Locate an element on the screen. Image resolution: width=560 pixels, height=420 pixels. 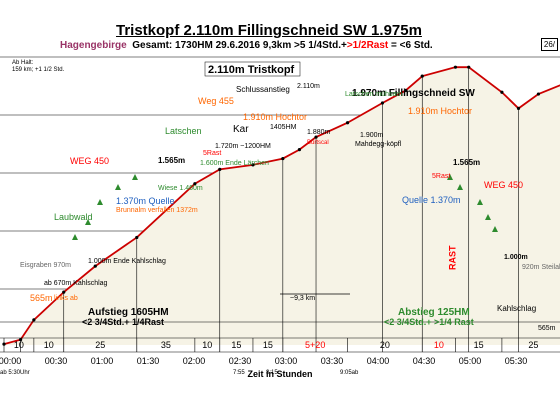
annotation-aufstieg_time: <2 3/4Std.+ 1/4Rast is located at coordinates (123, 322).